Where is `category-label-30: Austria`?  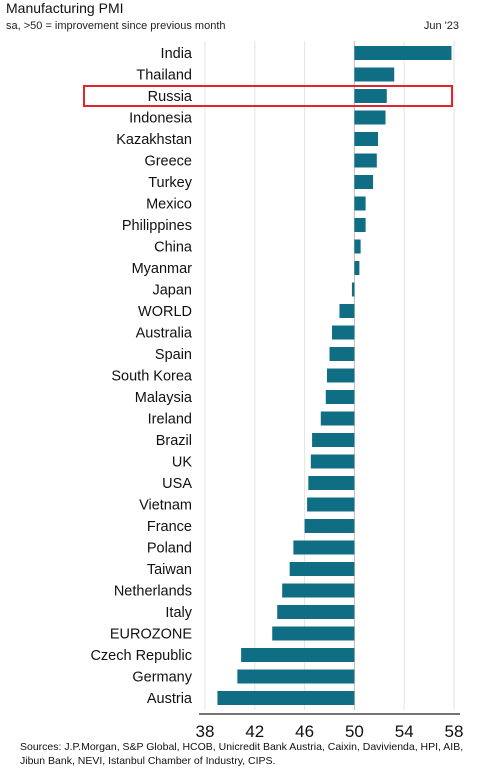 category-label-30: Austria is located at coordinates (170, 699).